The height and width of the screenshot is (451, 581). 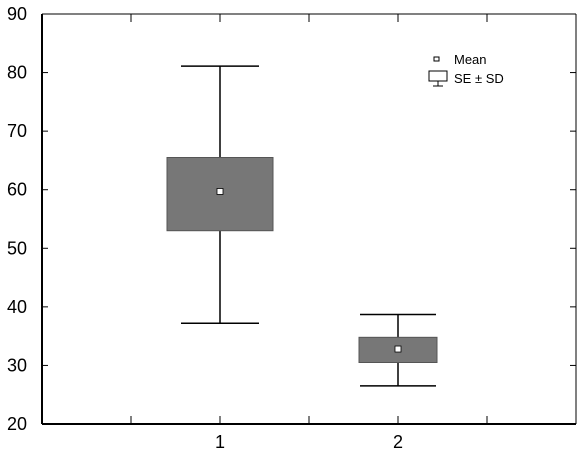 I want to click on y-tick-label: 60, so click(x=17, y=190).